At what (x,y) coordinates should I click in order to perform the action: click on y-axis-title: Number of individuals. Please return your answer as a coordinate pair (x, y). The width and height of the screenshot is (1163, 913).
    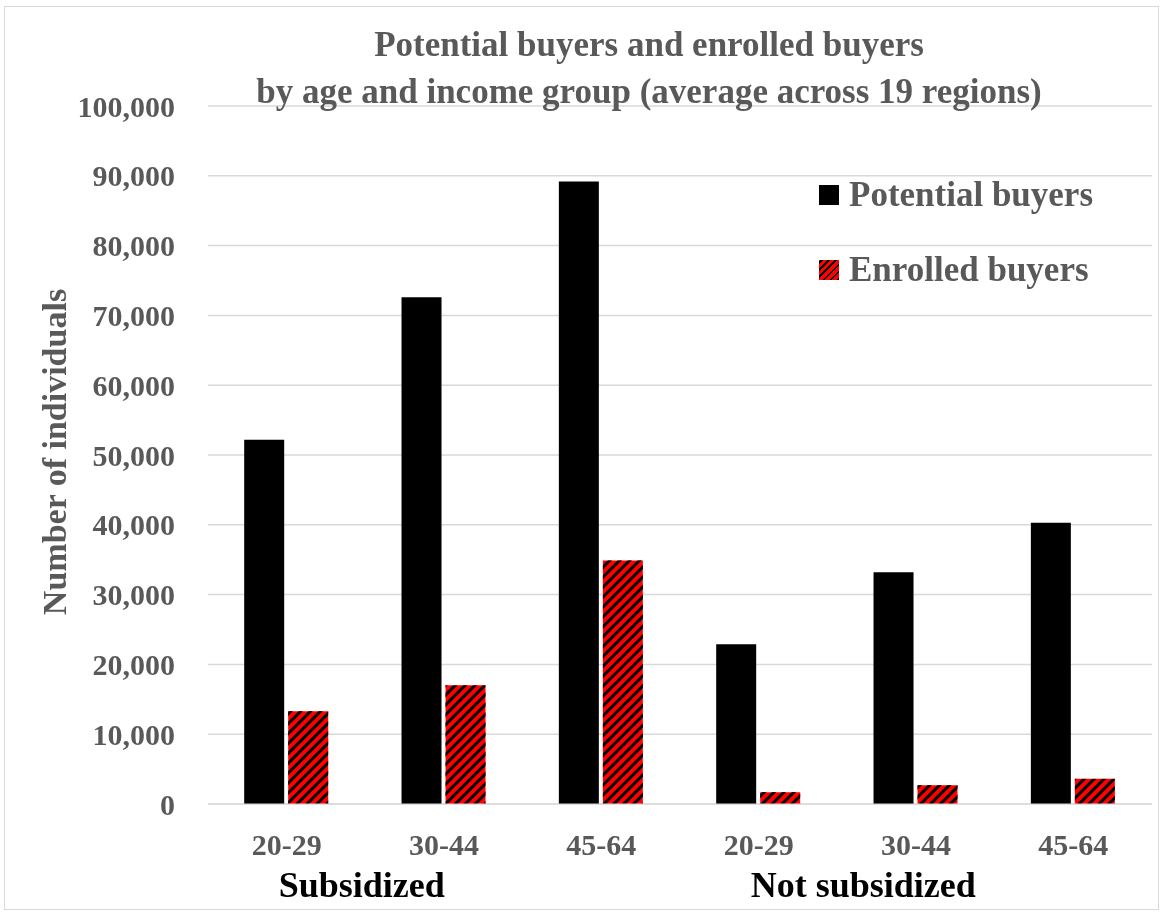
    Looking at the image, I should click on (55, 452).